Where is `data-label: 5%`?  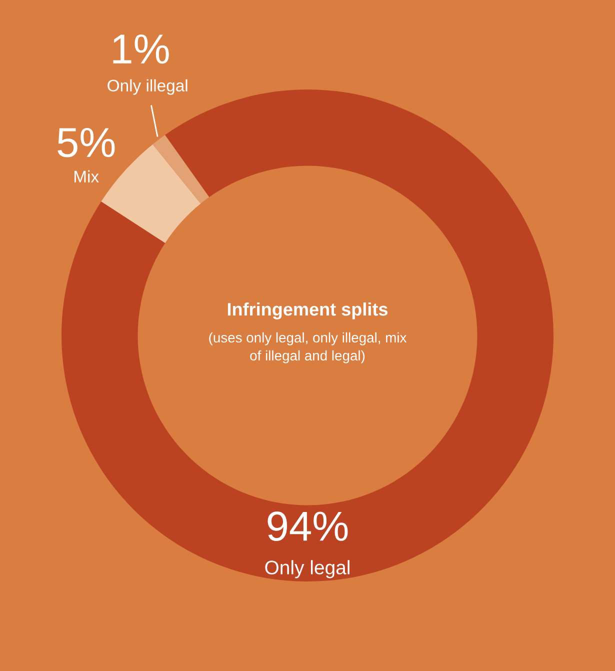 data-label: 5% is located at coordinates (86, 143).